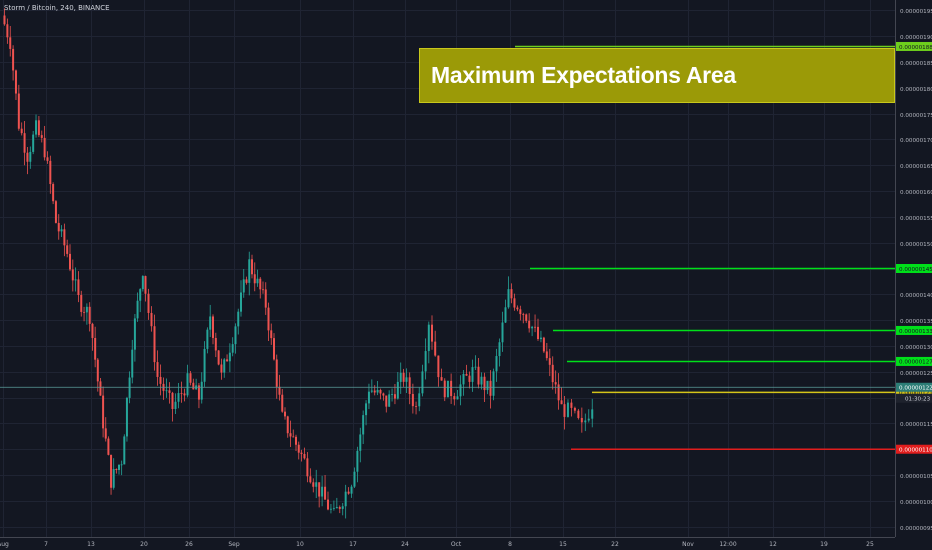 The height and width of the screenshot is (550, 932). Describe the element at coordinates (144, 544) in the screenshot. I see `time-tick-label: 20` at that location.